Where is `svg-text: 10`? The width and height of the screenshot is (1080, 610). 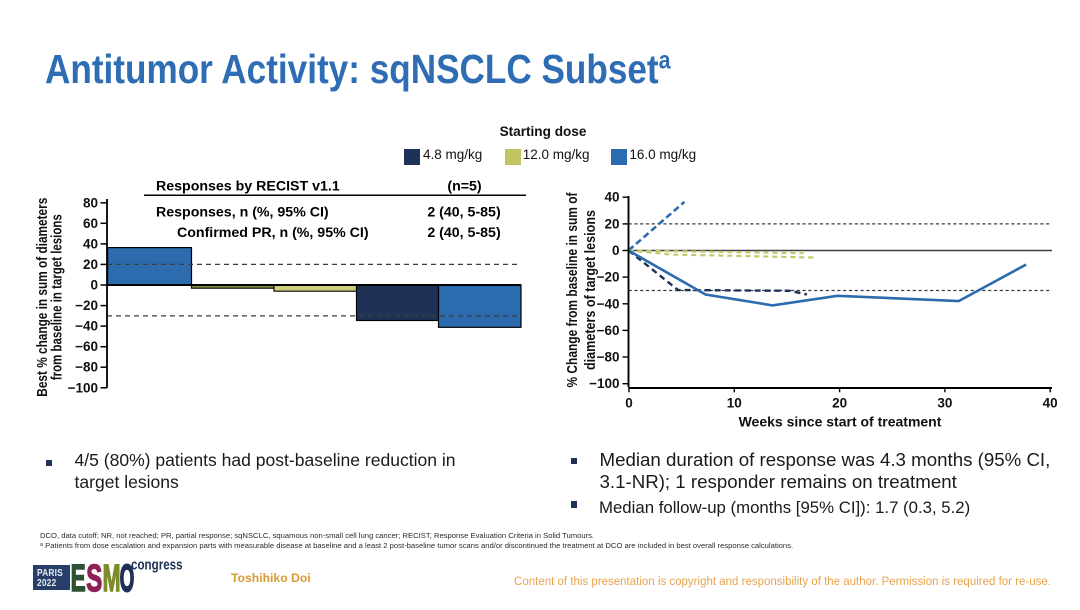
svg-text: 10 is located at coordinates (734, 402).